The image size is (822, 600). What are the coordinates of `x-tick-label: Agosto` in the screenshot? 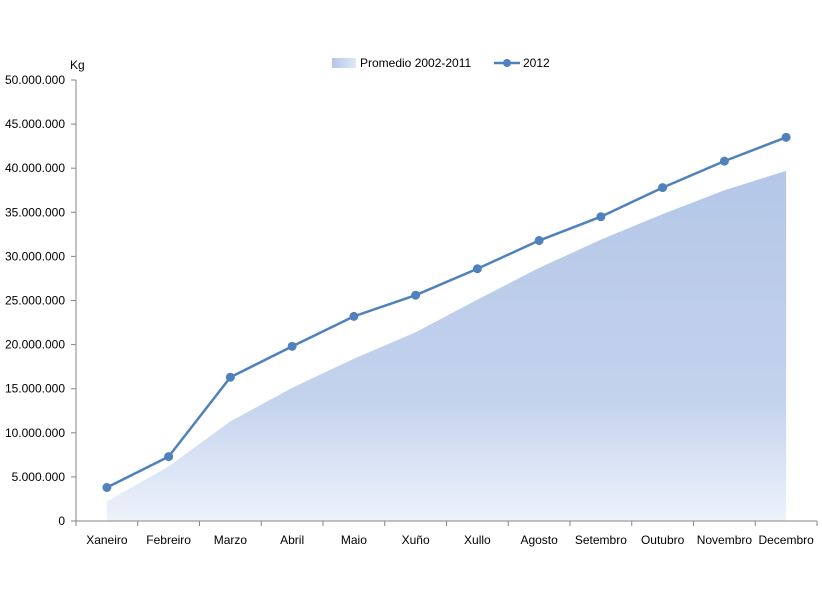 It's located at (539, 540).